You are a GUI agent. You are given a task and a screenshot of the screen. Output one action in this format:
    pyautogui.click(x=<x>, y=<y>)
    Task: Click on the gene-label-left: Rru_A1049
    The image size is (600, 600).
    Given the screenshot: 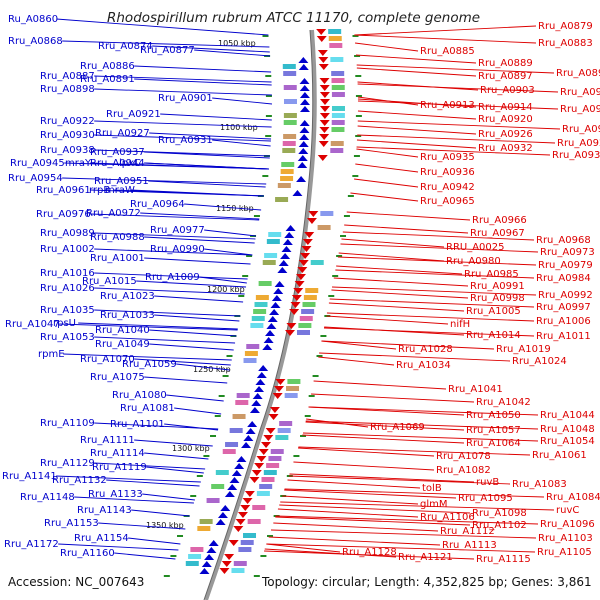 What is the action you would take?
    pyautogui.click(x=122, y=344)
    